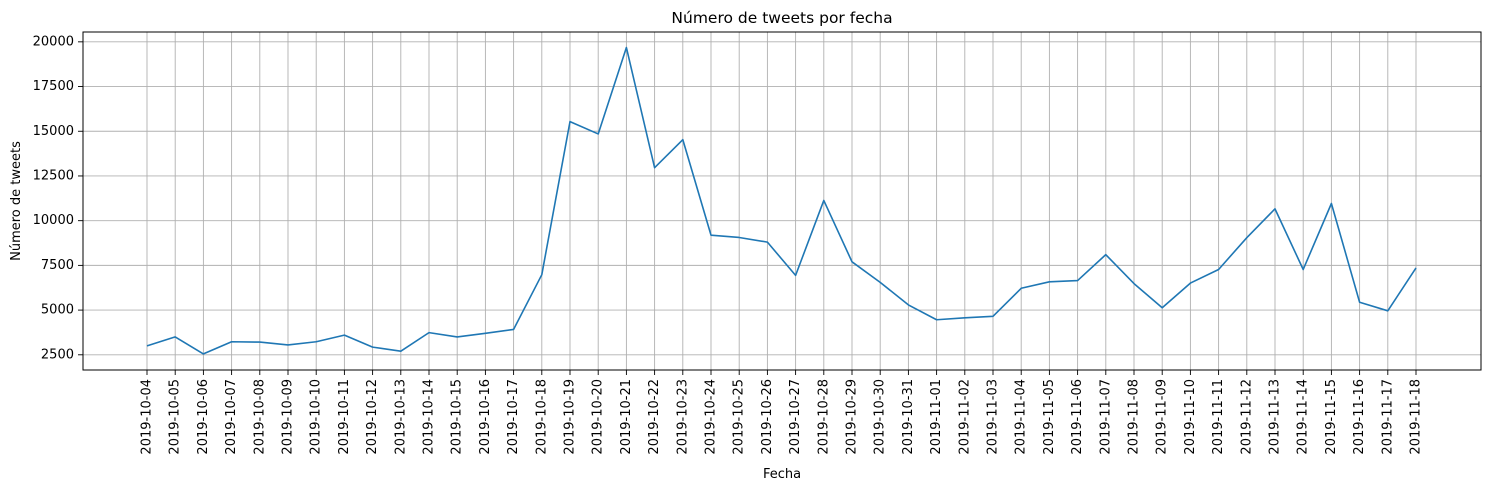 This screenshot has width=1489, height=490. What do you see at coordinates (485, 417) in the screenshot?
I see `x-tick-label: 2019-10-16` at bounding box center [485, 417].